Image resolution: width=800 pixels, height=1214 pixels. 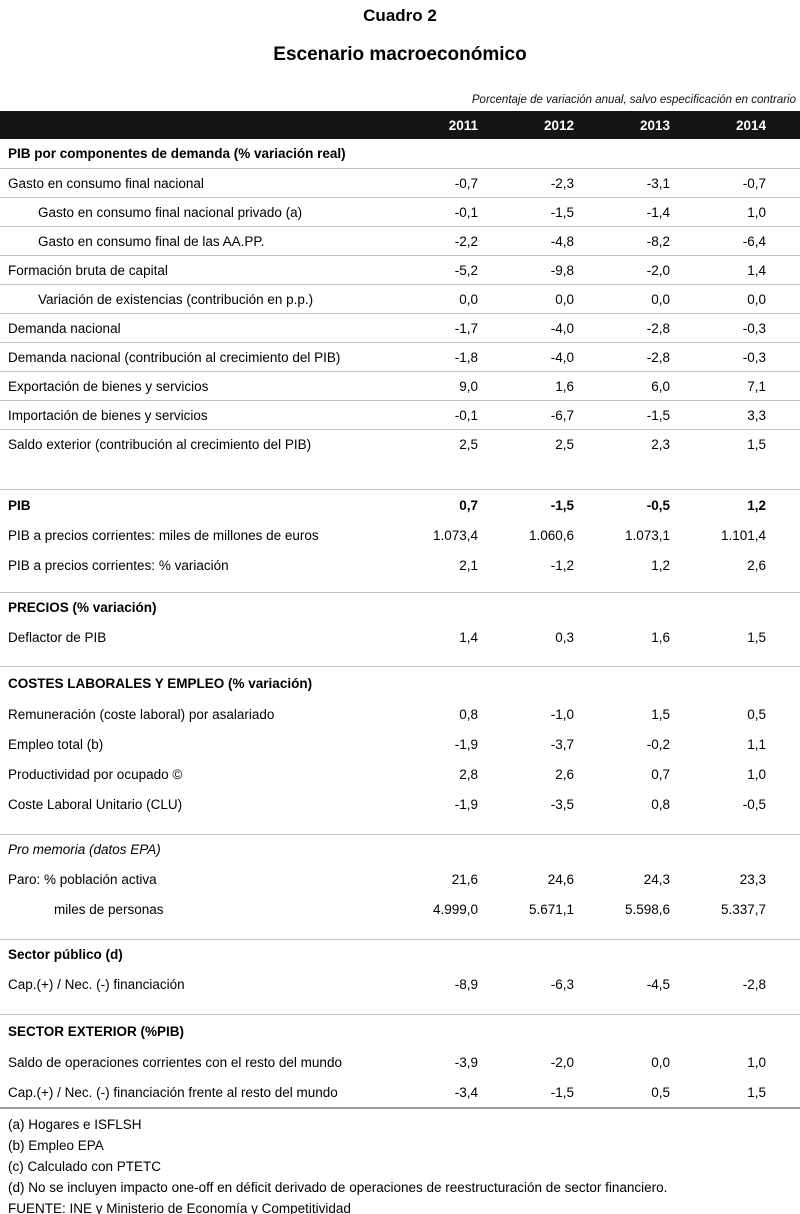 What do you see at coordinates (192, 270) in the screenshot?
I see `row-label: Formación bruta de capital` at bounding box center [192, 270].